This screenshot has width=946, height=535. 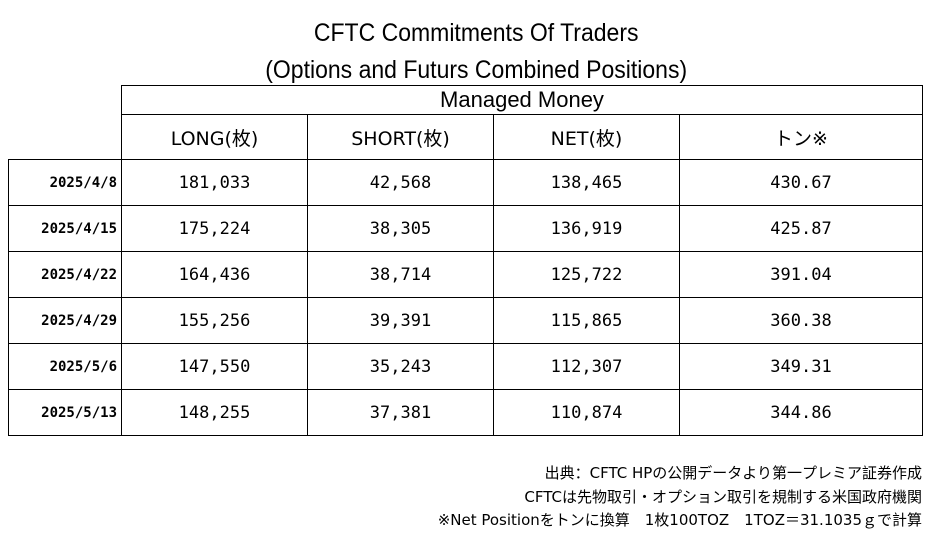 I want to click on cell-ton: 425.87, so click(x=801, y=228).